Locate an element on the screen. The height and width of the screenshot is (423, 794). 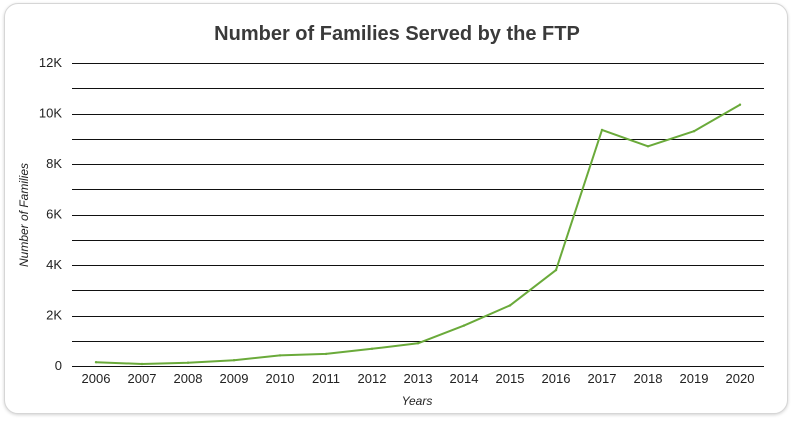
x-tick-label: 2013 is located at coordinates (418, 378).